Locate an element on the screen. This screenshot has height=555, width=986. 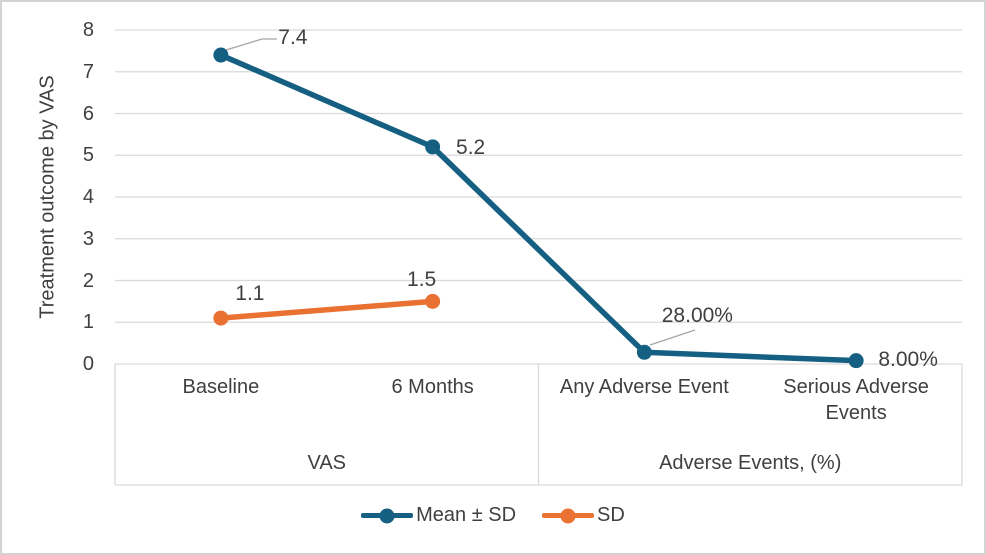
data-label: 7.4 is located at coordinates (293, 38).